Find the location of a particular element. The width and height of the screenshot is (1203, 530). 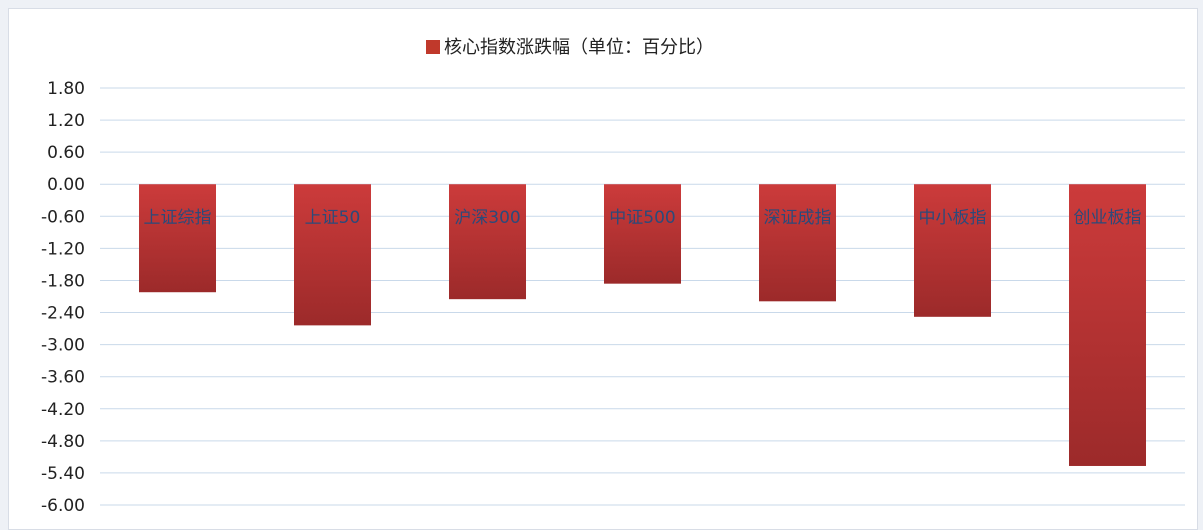

category-label: 上证50 is located at coordinates (333, 218).